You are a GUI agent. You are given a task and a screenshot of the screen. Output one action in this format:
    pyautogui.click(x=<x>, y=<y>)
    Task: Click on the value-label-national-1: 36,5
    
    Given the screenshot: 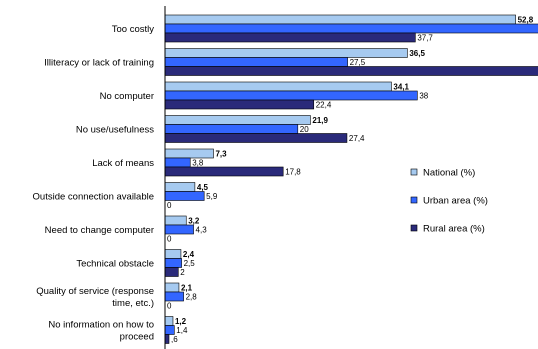 What is the action you would take?
    pyautogui.click(x=417, y=53)
    